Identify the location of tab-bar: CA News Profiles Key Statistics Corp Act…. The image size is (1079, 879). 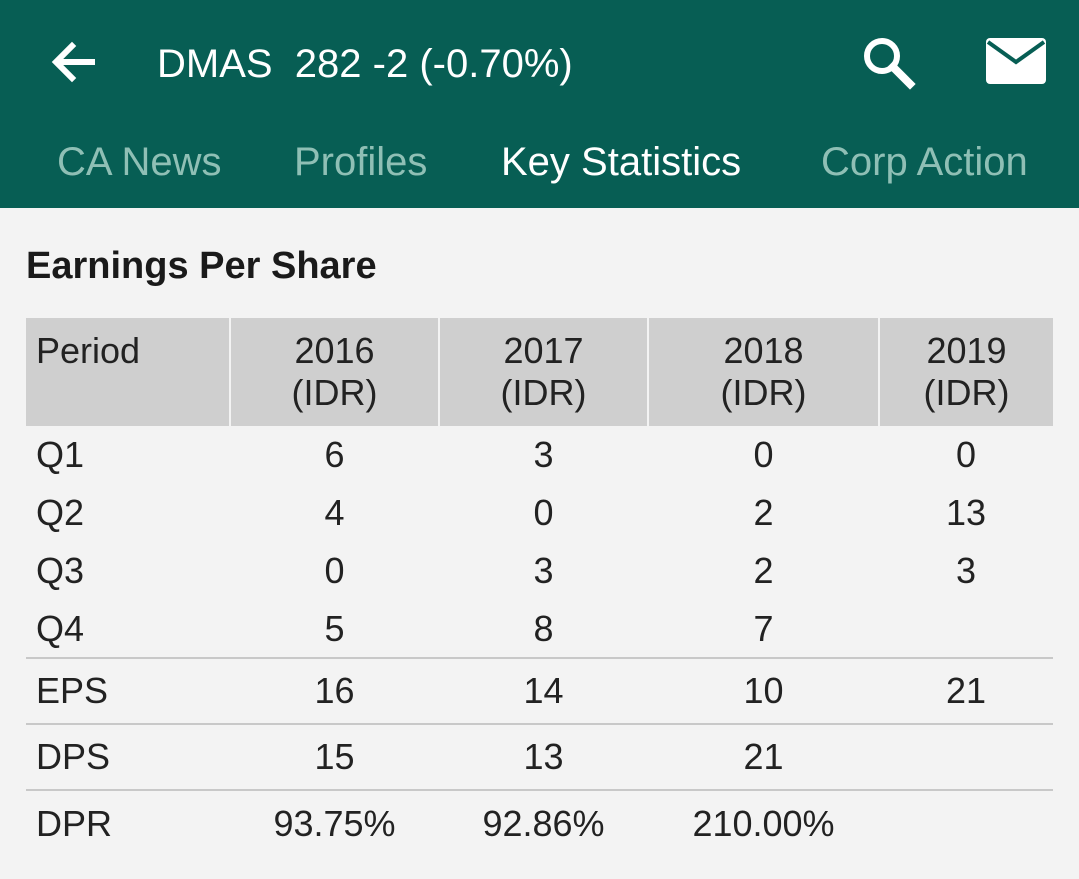
(539, 164).